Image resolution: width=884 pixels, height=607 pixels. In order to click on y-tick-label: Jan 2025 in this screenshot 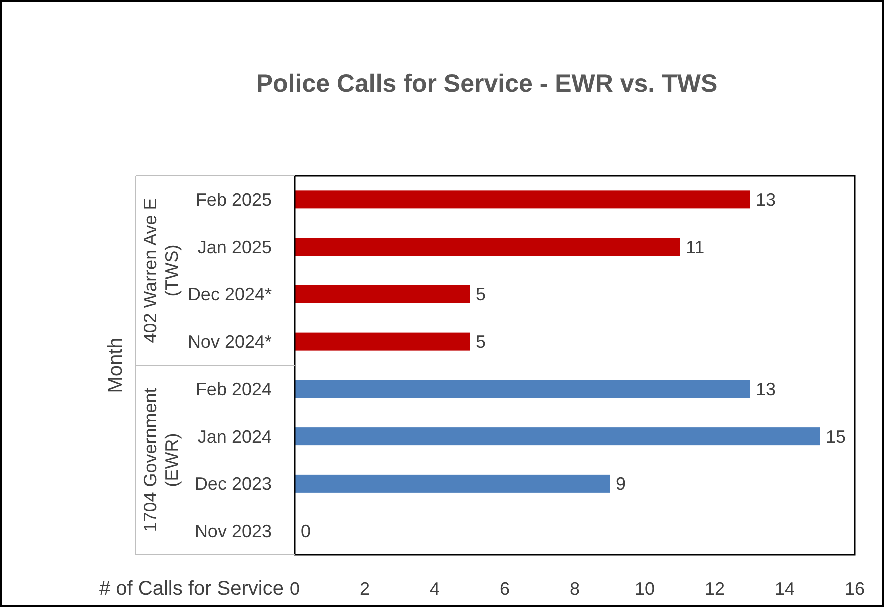, I will do `click(235, 247)`.